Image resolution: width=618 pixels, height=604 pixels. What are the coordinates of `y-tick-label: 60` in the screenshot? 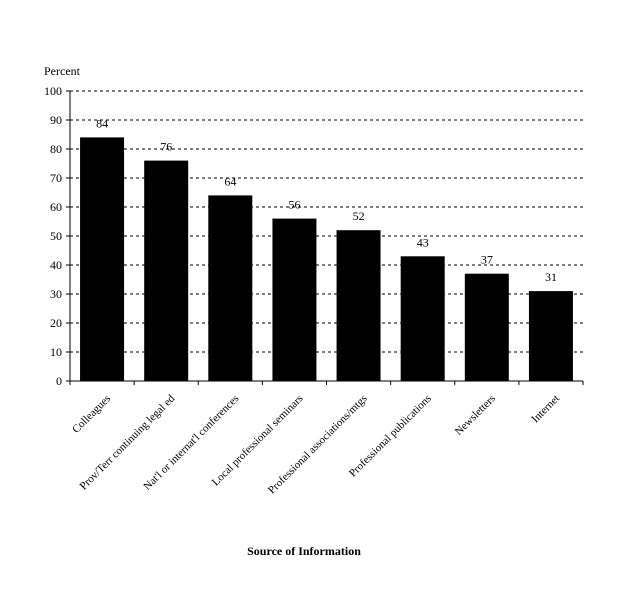 It's located at (56, 207).